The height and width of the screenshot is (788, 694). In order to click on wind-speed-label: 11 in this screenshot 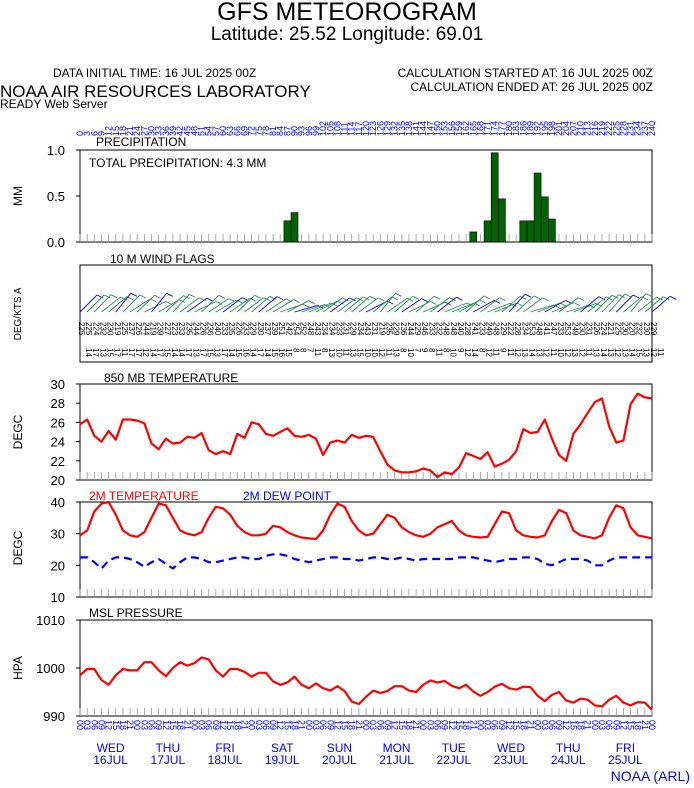, I will do `click(438, 352)`.